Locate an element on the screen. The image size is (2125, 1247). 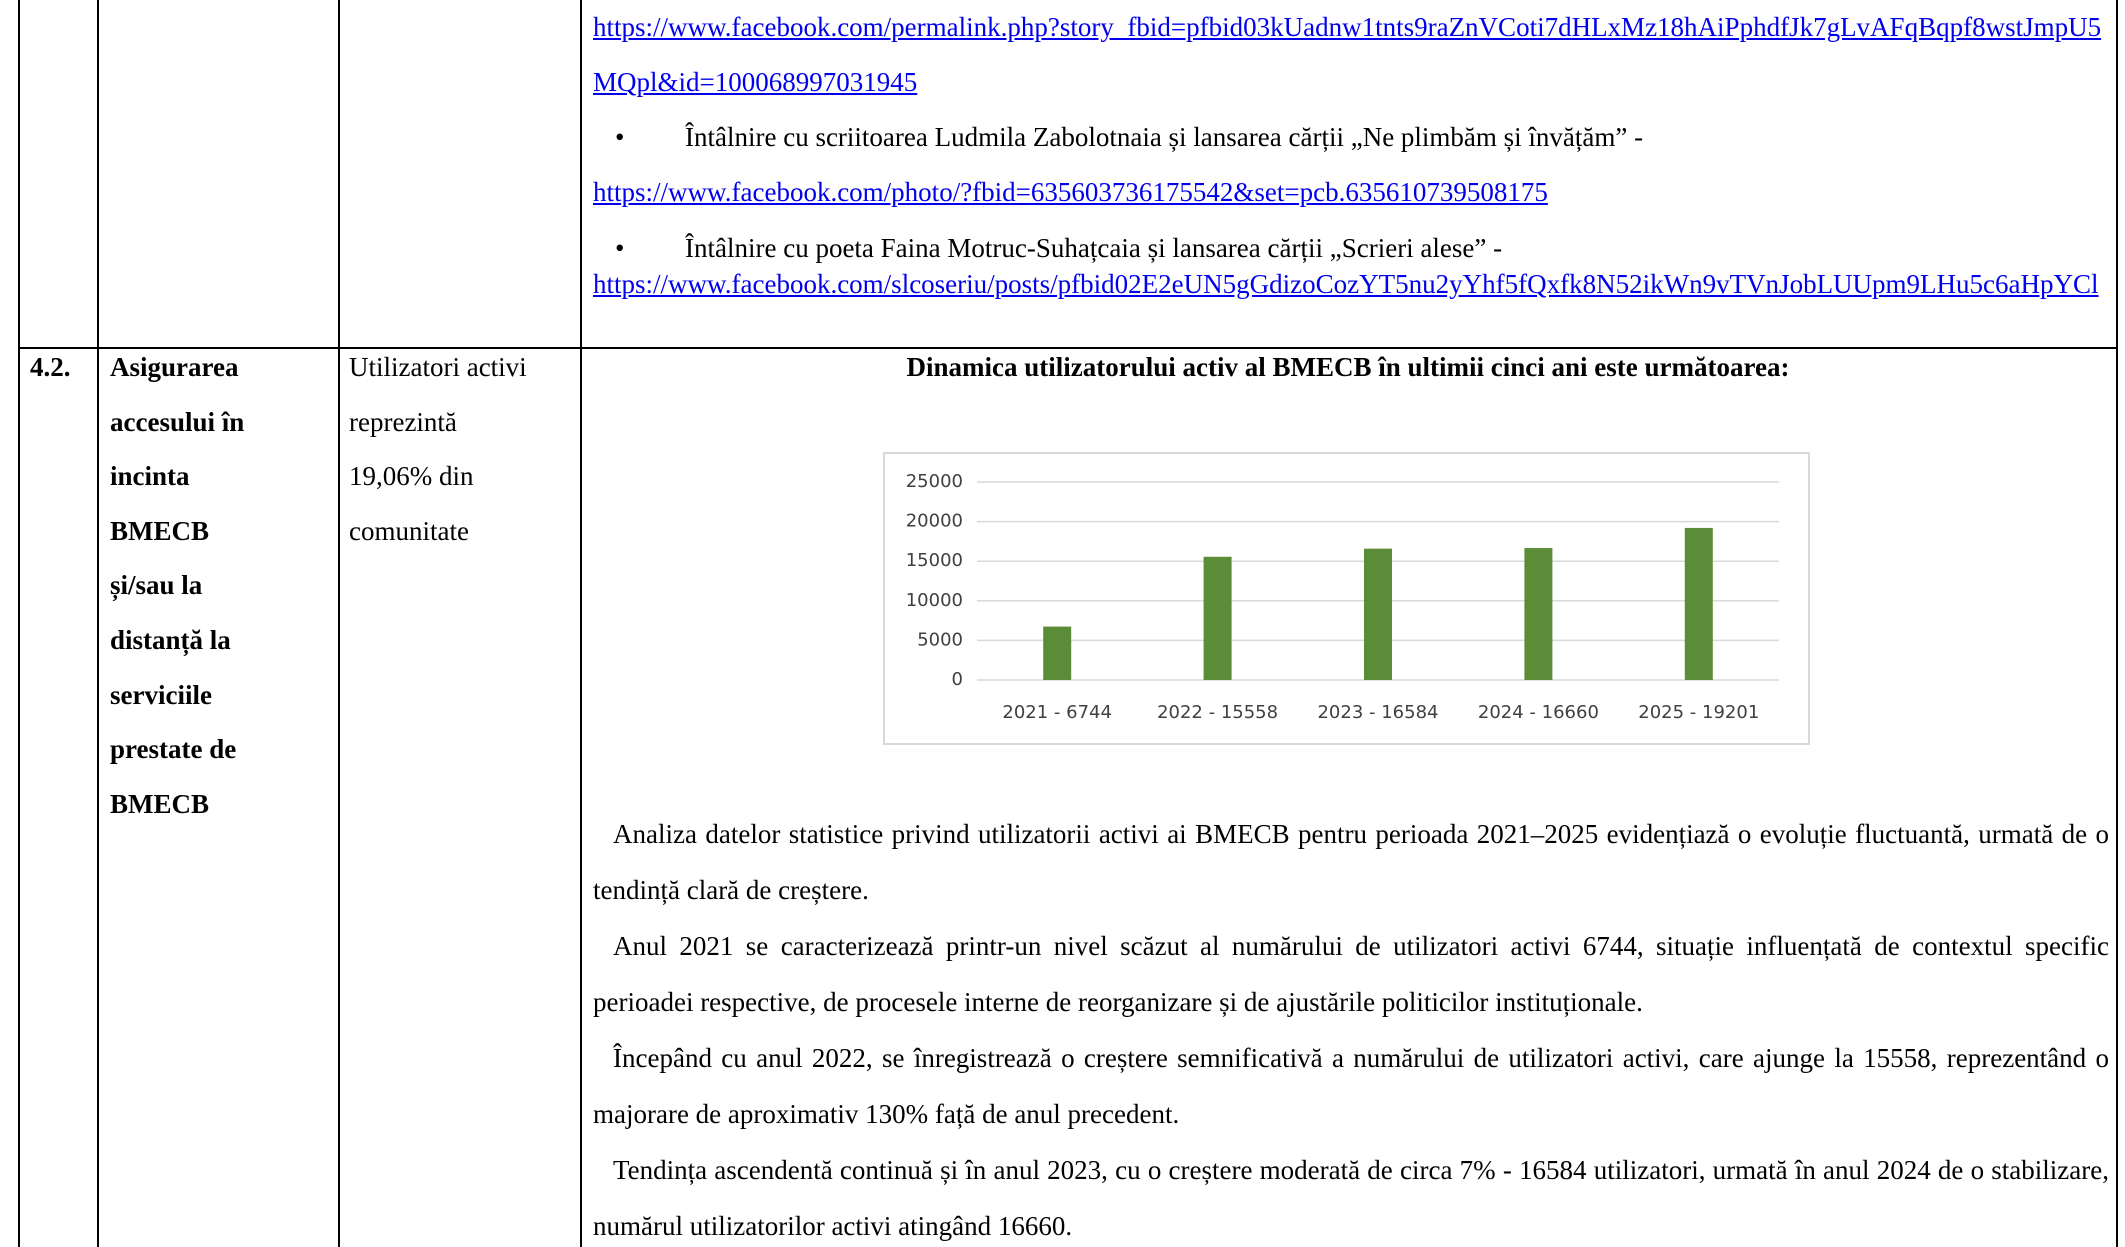
x-tick-label: 2025 - 19201 is located at coordinates (1698, 712).